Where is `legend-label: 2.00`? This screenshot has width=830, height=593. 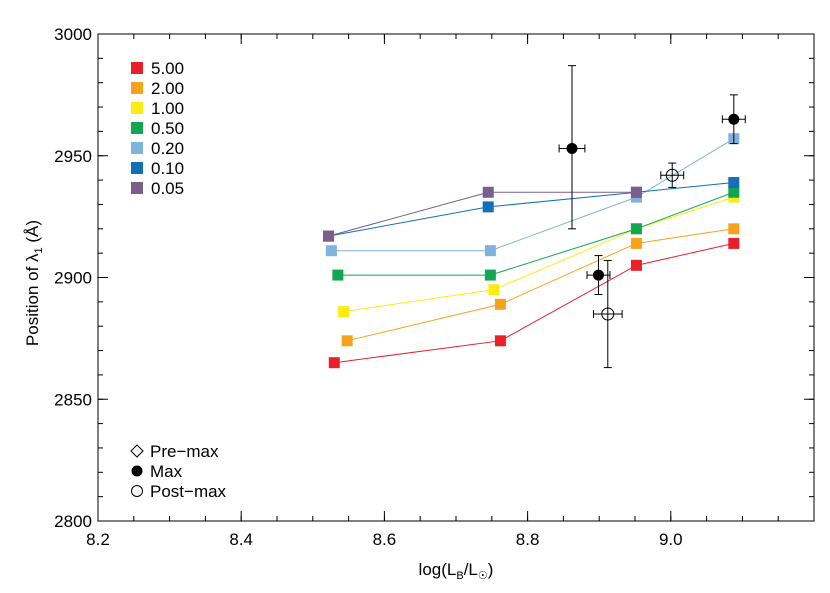 legend-label: 2.00 is located at coordinates (167, 88).